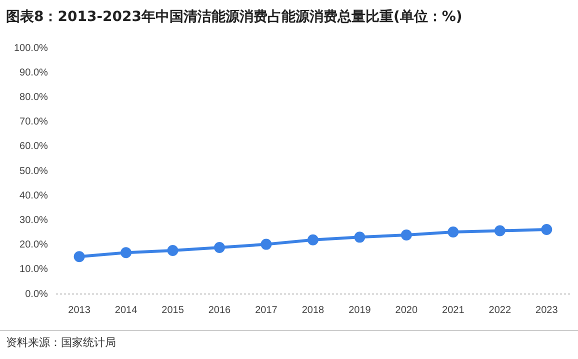 Image resolution: width=578 pixels, height=359 pixels. What do you see at coordinates (34, 171) in the screenshot?
I see `y-tick-label: 50.0%` at bounding box center [34, 171].